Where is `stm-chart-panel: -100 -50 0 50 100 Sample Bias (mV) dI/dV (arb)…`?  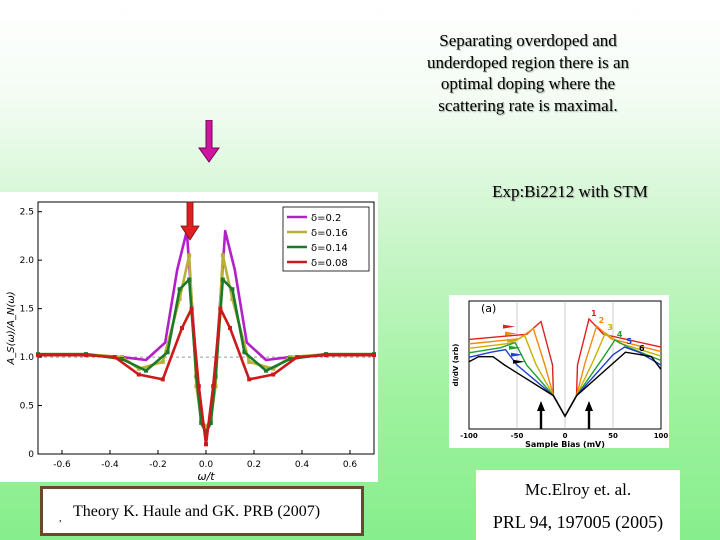
stm-chart-panel: -100 -50 0 50 100 Sample Bias (mV) dI/dV (arb)… is located at coordinates (559, 372).